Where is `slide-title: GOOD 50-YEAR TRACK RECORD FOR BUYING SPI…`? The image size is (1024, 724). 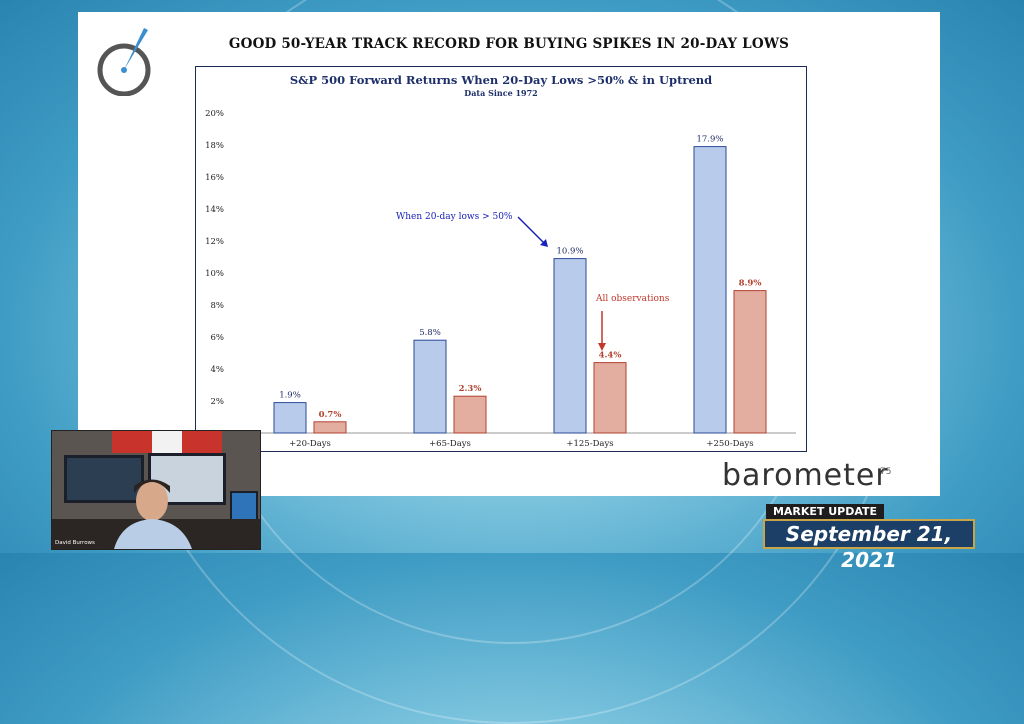 slide-title: GOOD 50-YEAR TRACK RECORD FOR BUYING SPI… is located at coordinates (509, 44).